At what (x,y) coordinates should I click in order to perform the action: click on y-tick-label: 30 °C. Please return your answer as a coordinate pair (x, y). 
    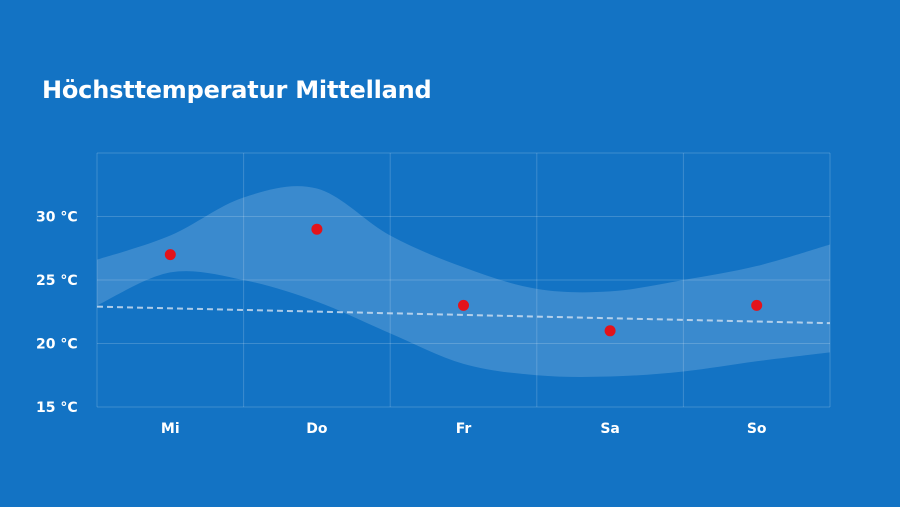
    Looking at the image, I should click on (57, 218).